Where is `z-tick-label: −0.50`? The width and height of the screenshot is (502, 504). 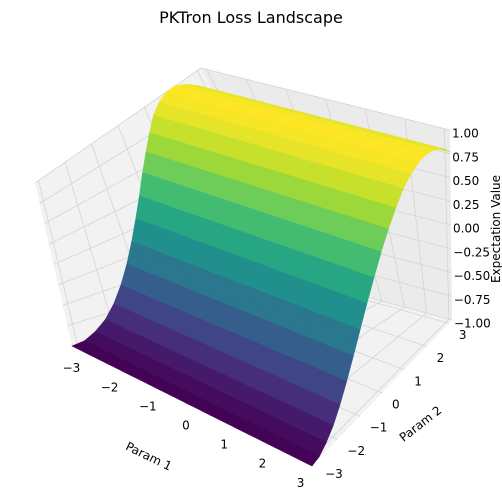
z-tick-label: −0.50 is located at coordinates (472, 276).